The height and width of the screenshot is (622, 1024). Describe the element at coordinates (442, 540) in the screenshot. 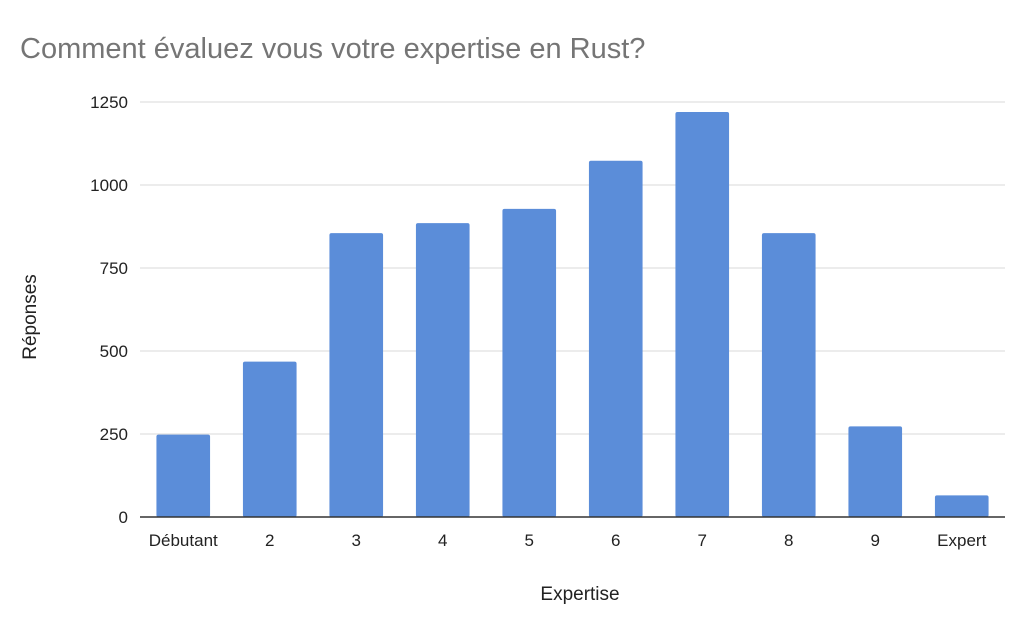

I see `x-tick-label: 4` at that location.